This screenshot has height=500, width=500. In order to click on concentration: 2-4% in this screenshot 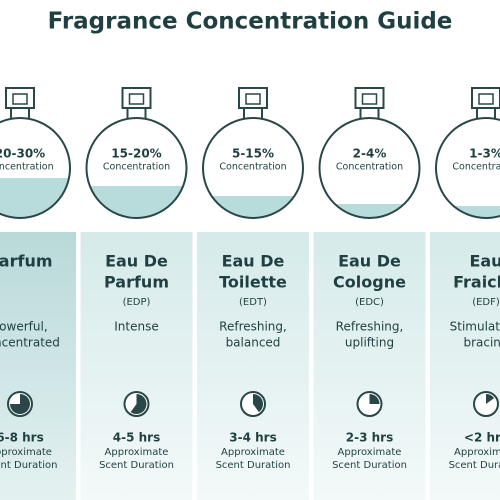, I will do `click(370, 154)`.